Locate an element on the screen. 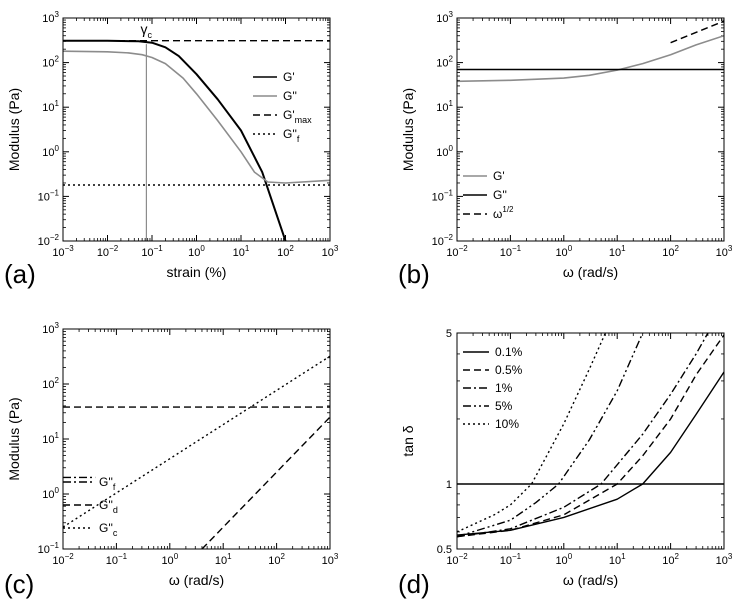  series-line-10- is located at coordinates (532, 433).